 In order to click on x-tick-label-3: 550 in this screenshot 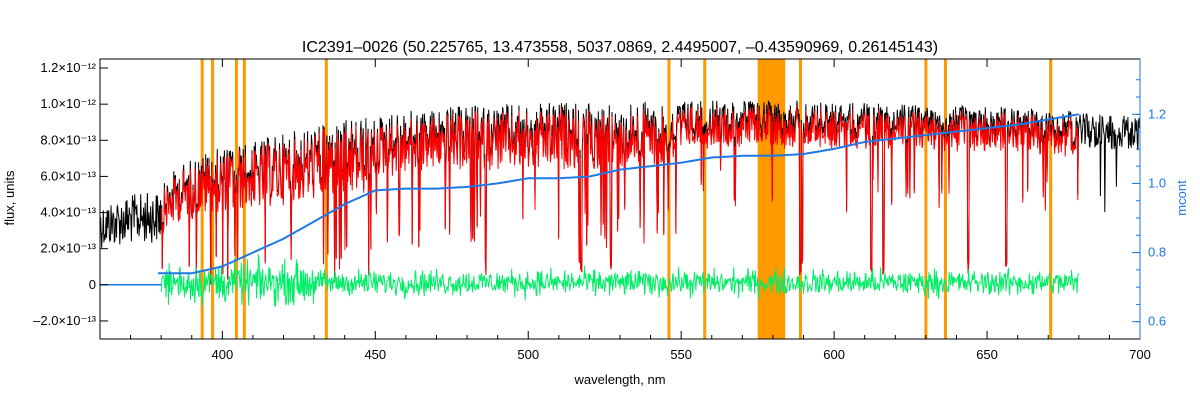, I will do `click(681, 354)`.